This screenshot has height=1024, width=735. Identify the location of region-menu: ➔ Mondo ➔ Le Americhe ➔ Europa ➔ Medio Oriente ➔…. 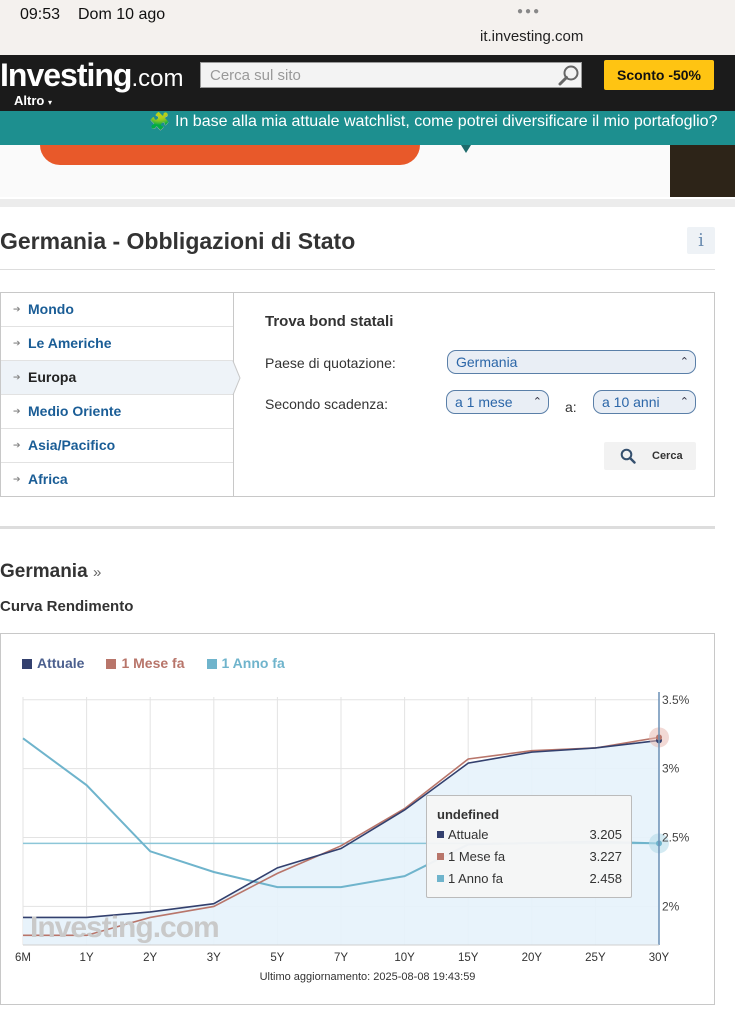
(117, 394).